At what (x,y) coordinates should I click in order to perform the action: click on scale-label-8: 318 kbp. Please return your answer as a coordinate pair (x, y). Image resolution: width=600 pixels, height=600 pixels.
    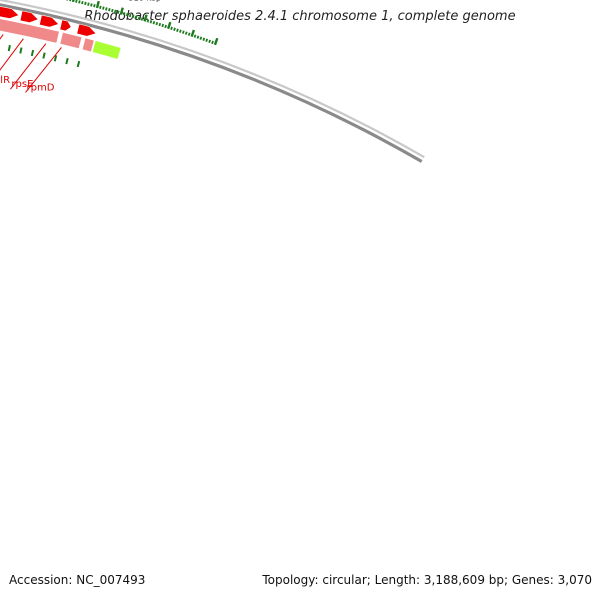
    Looking at the image, I should click on (145, 1).